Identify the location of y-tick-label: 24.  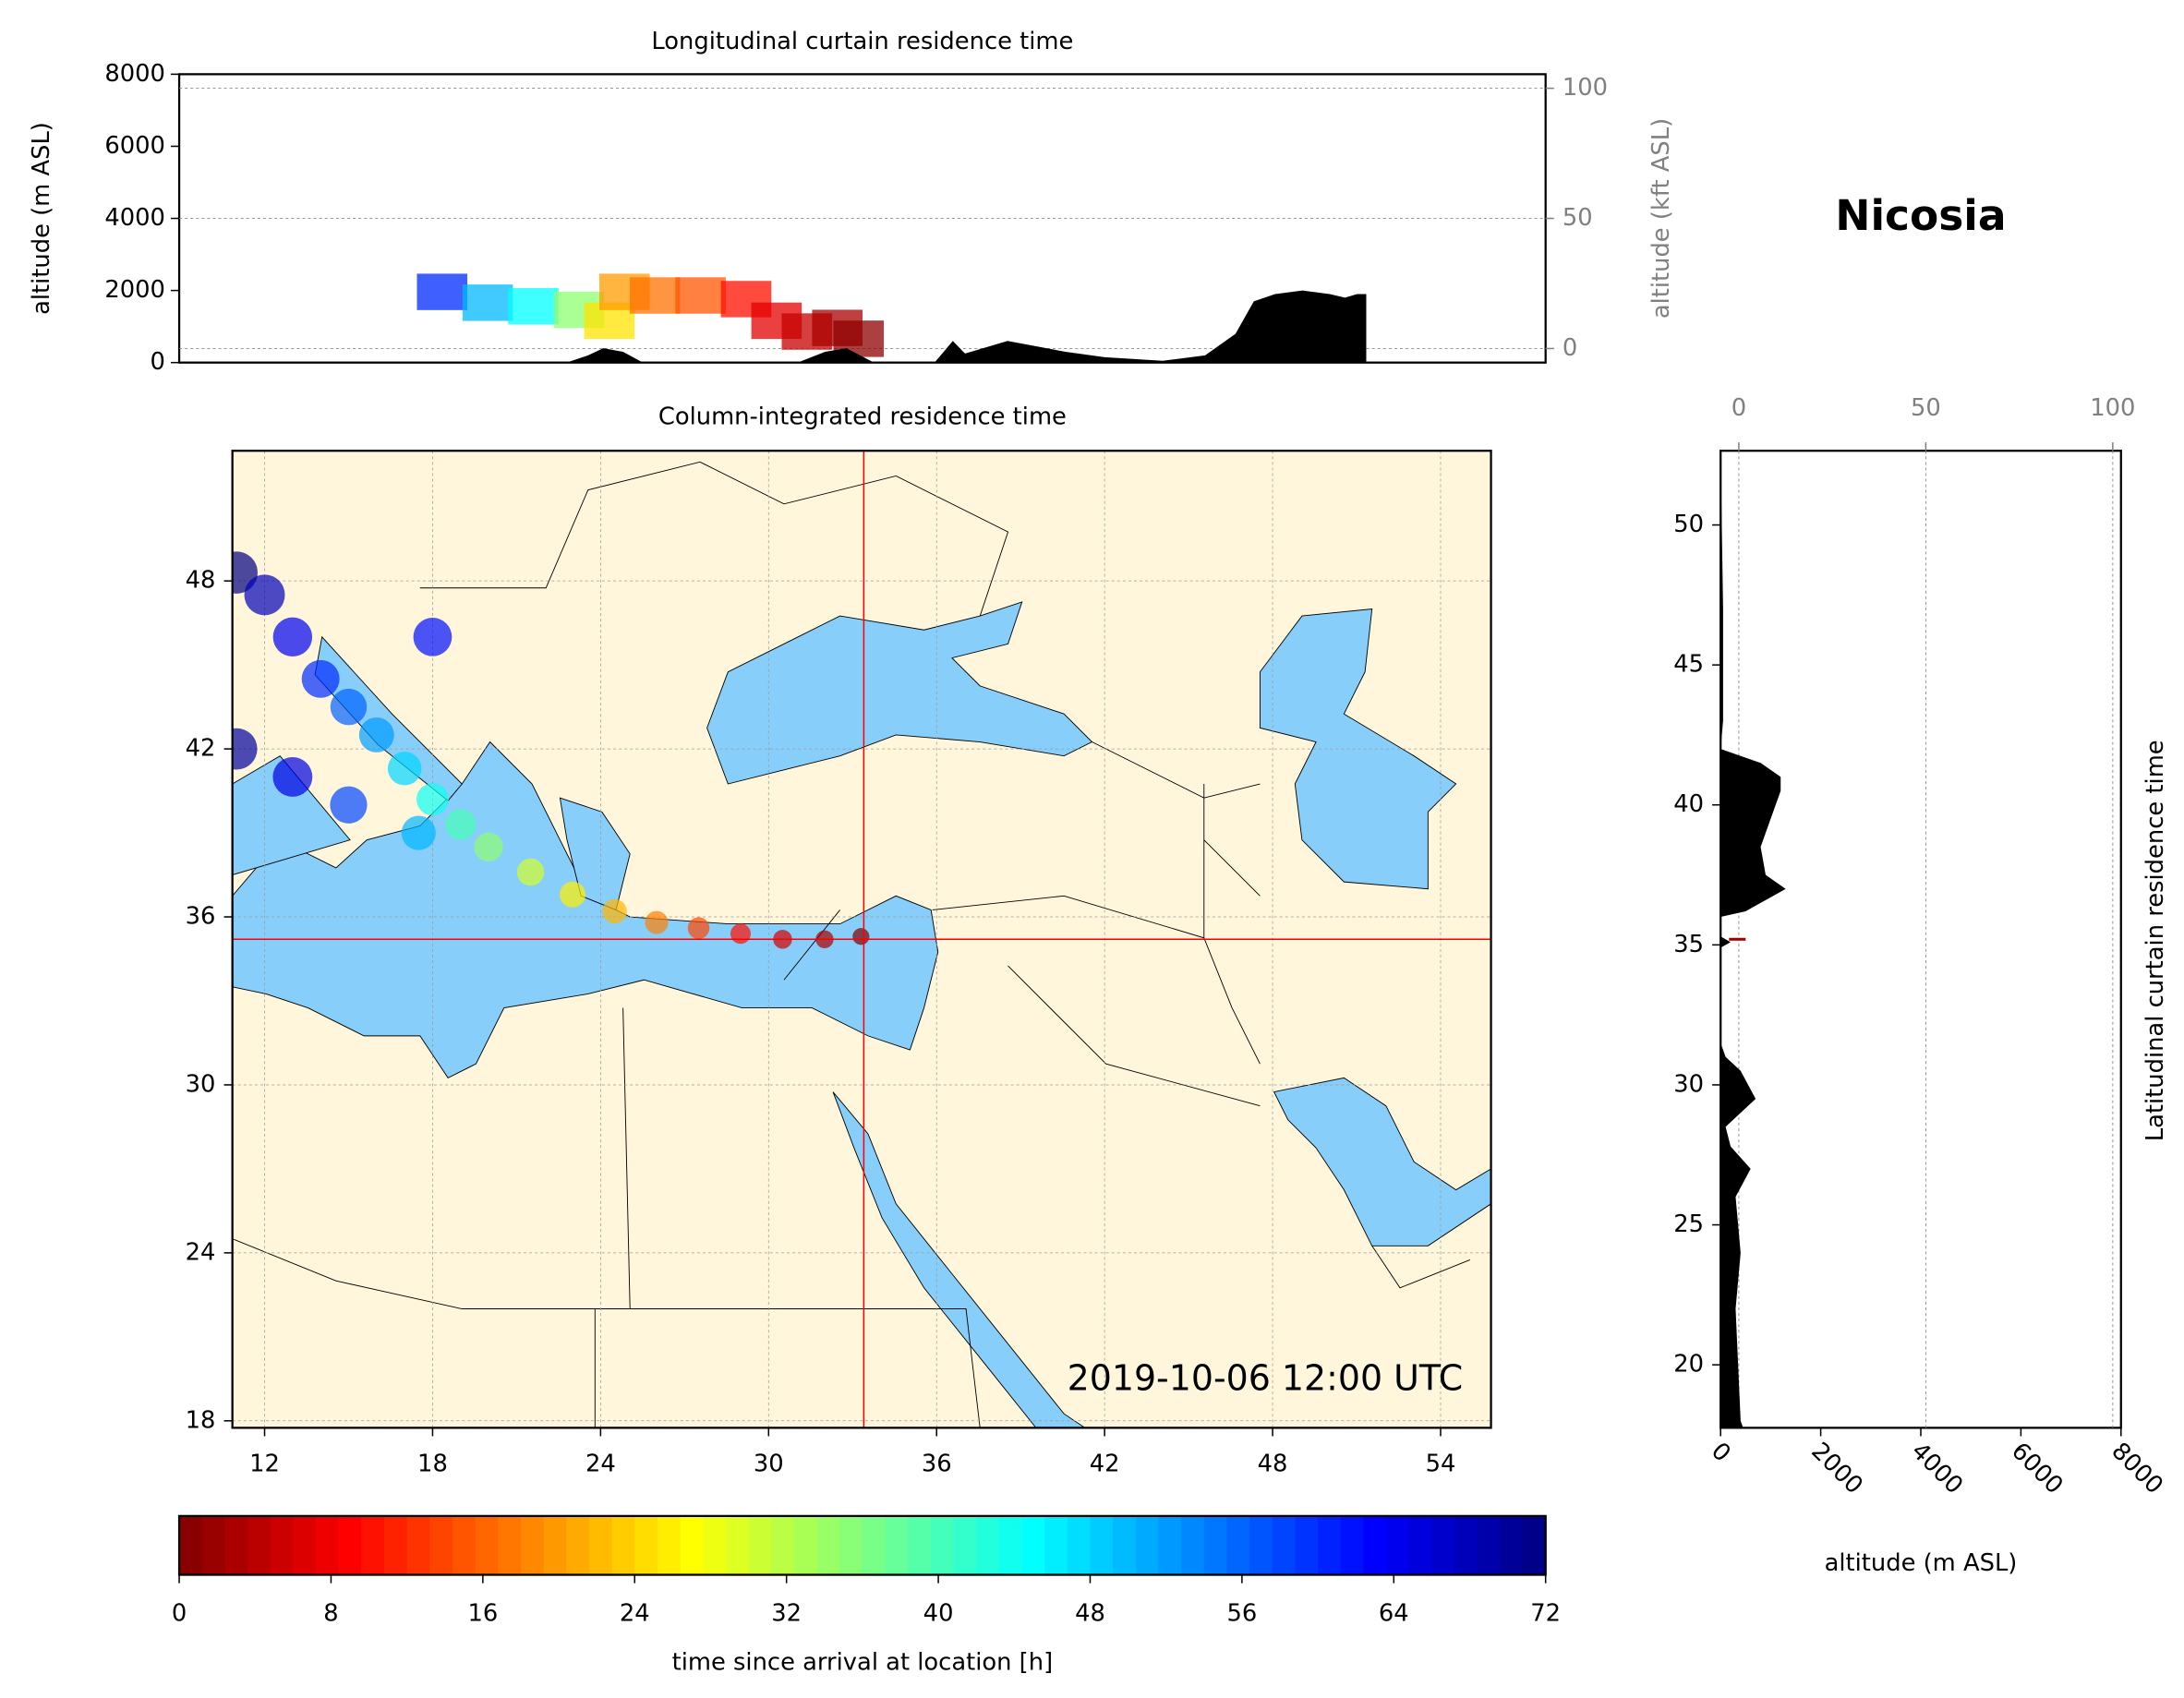
(201, 1252).